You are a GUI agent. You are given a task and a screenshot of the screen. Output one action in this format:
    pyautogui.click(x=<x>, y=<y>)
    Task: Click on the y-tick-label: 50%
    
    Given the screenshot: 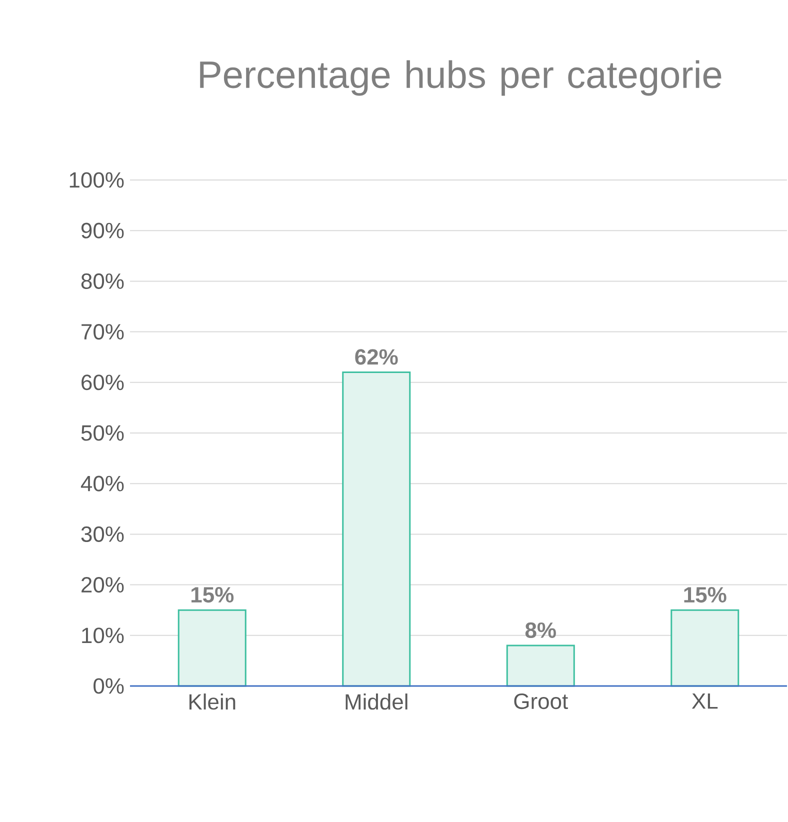 What is the action you would take?
    pyautogui.click(x=102, y=433)
    